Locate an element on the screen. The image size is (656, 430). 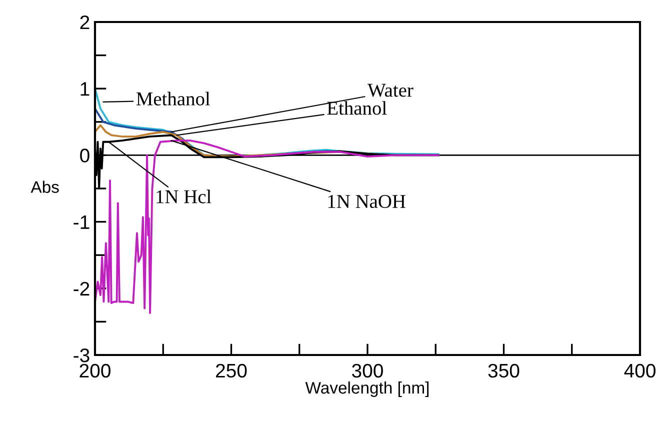
y-tick-label: 2 is located at coordinates (85, 22).